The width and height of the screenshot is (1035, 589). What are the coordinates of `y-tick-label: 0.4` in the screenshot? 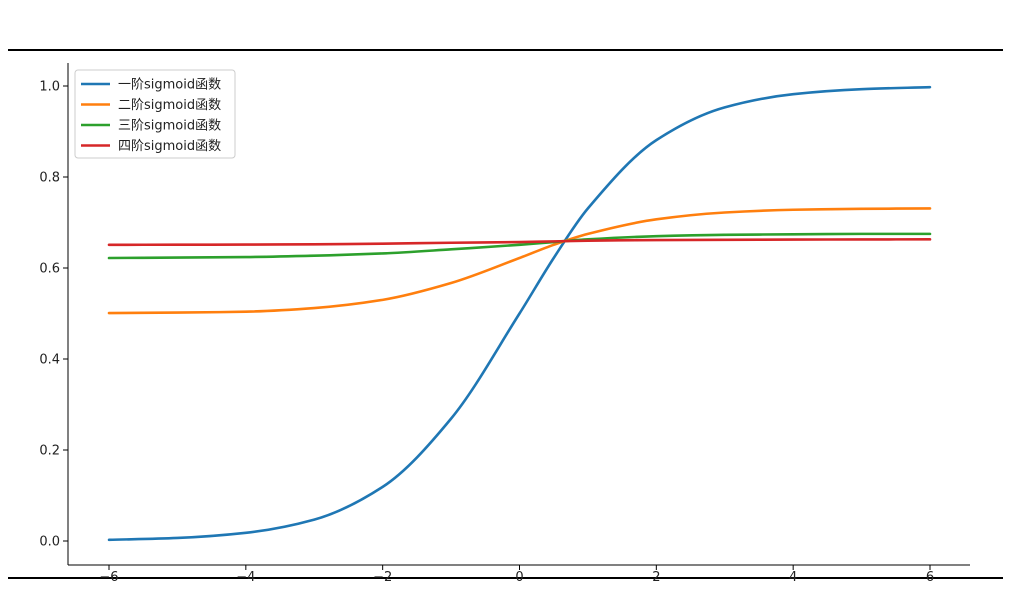 It's located at (49, 360).